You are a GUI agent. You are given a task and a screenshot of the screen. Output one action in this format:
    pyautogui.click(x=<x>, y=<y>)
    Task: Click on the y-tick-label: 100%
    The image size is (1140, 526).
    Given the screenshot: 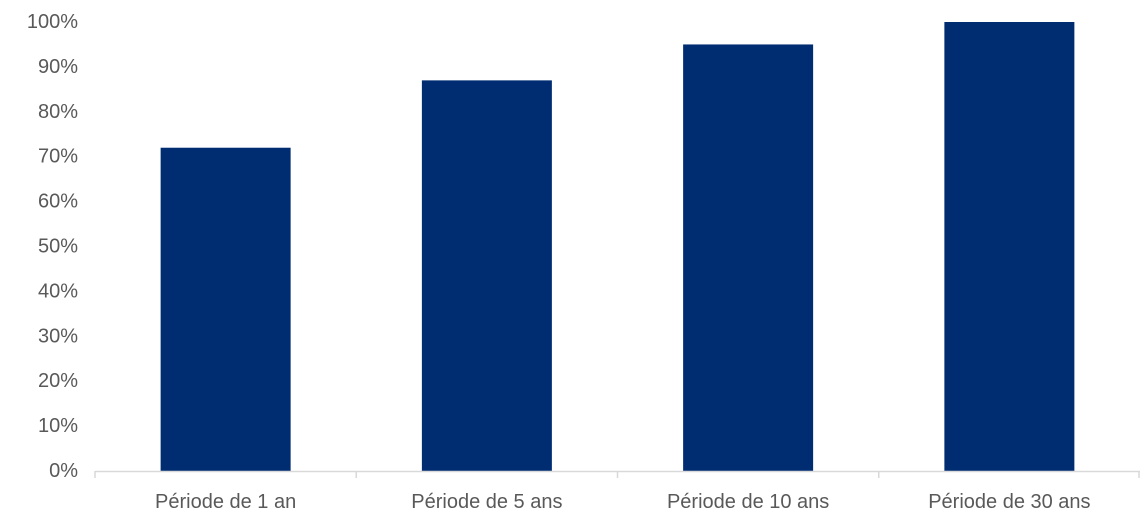 What is the action you would take?
    pyautogui.click(x=52, y=22)
    